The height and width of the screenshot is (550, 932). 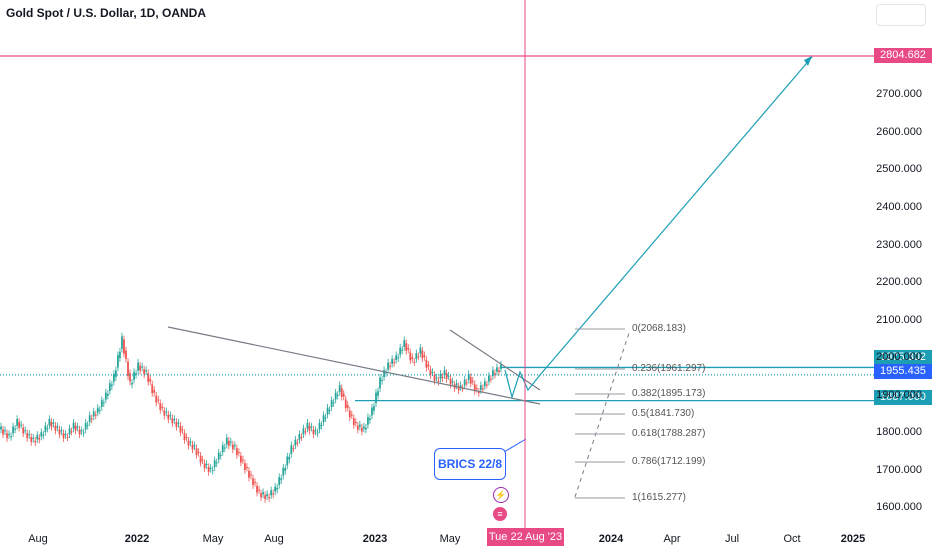 What do you see at coordinates (808, 61) in the screenshot?
I see `projection-arrowhead` at bounding box center [808, 61].